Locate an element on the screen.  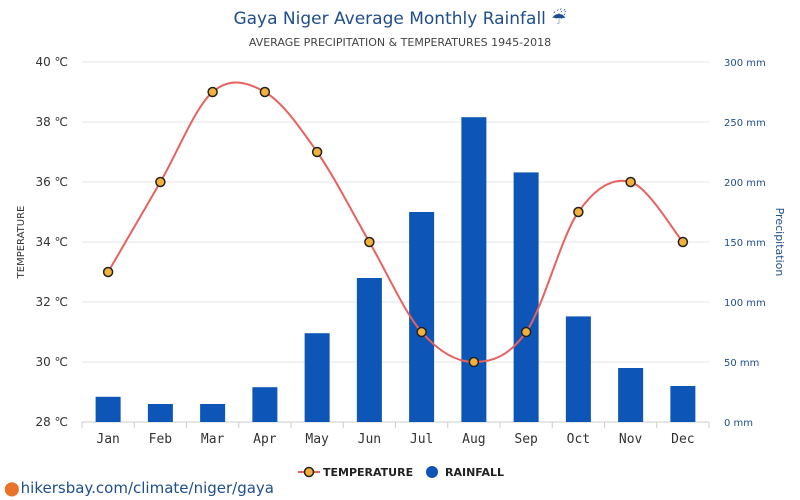
rainfall-bar-mar is located at coordinates (213, 413).